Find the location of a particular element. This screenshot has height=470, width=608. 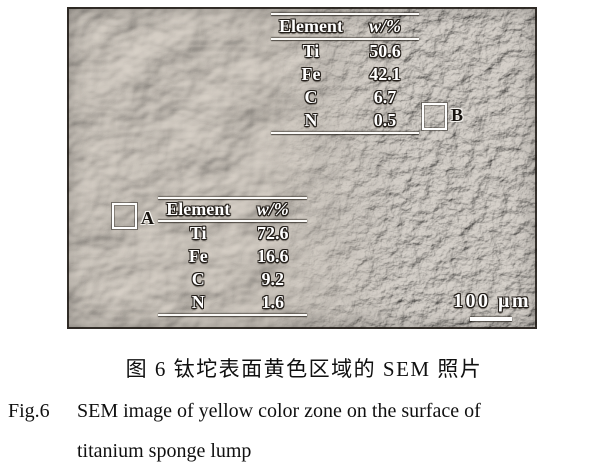

eds-b-header-element: Element is located at coordinates (310, 26).